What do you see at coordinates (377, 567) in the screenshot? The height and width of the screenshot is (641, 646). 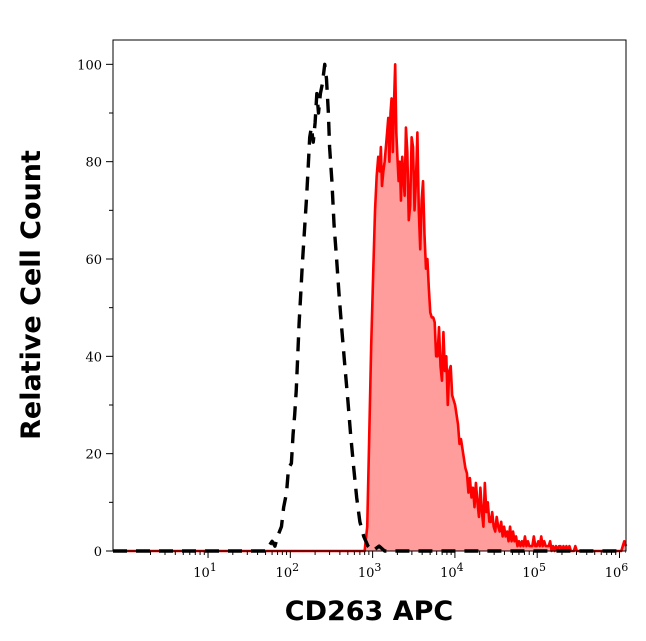 I see `x-tick-exponent: 3` at bounding box center [377, 567].